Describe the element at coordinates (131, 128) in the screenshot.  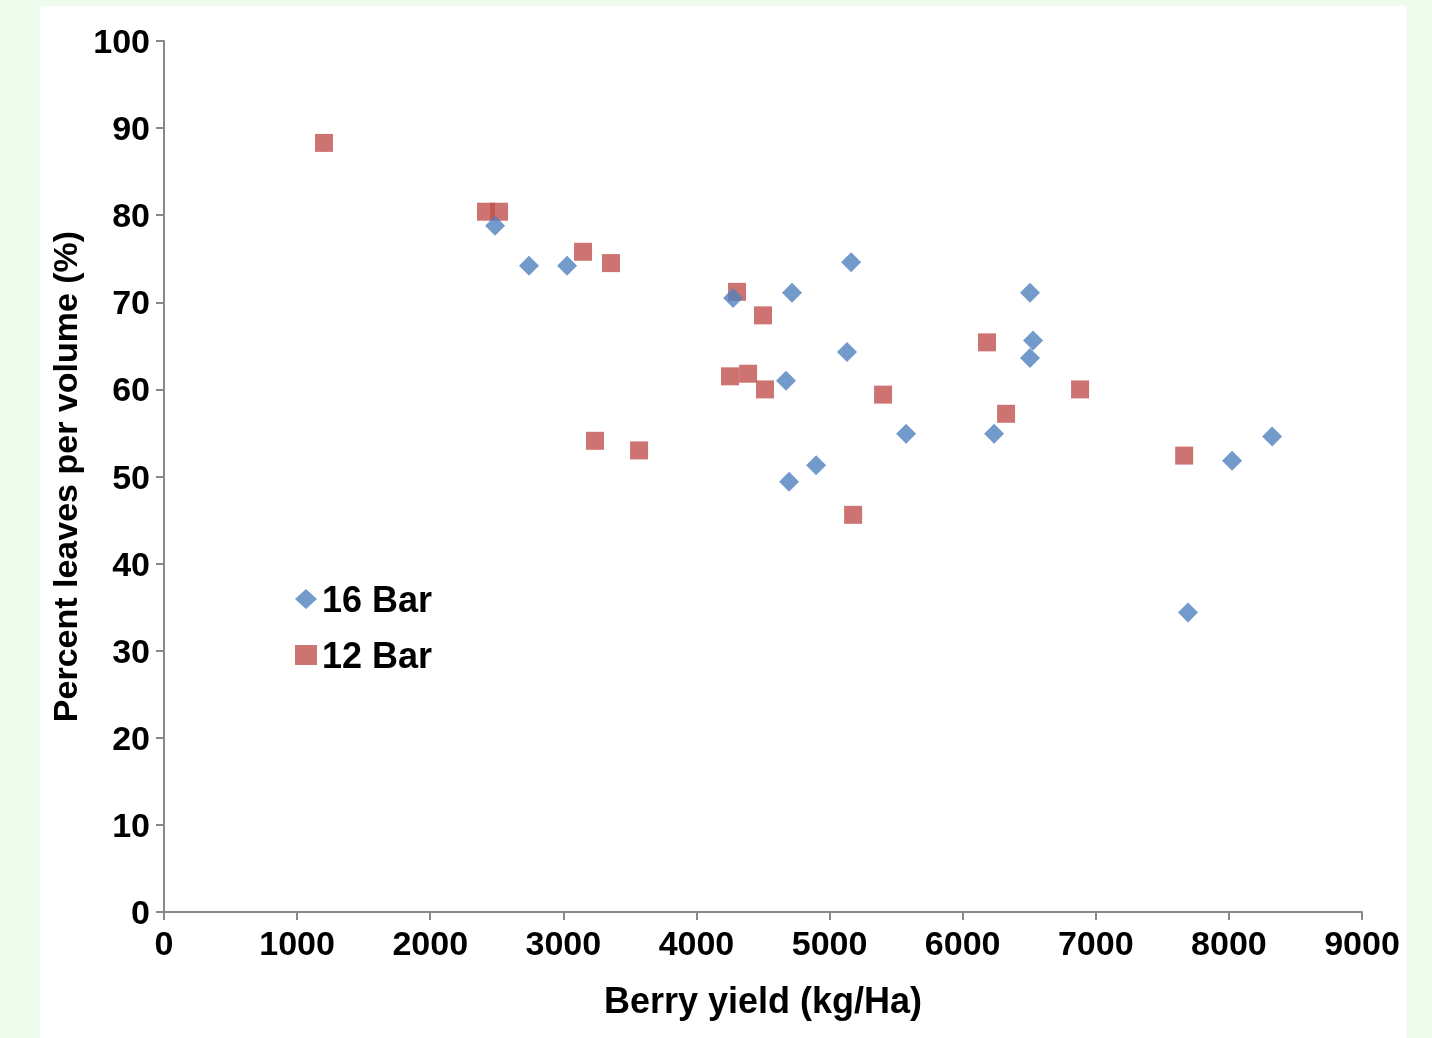
I see `y-tick-label: 90` at that location.